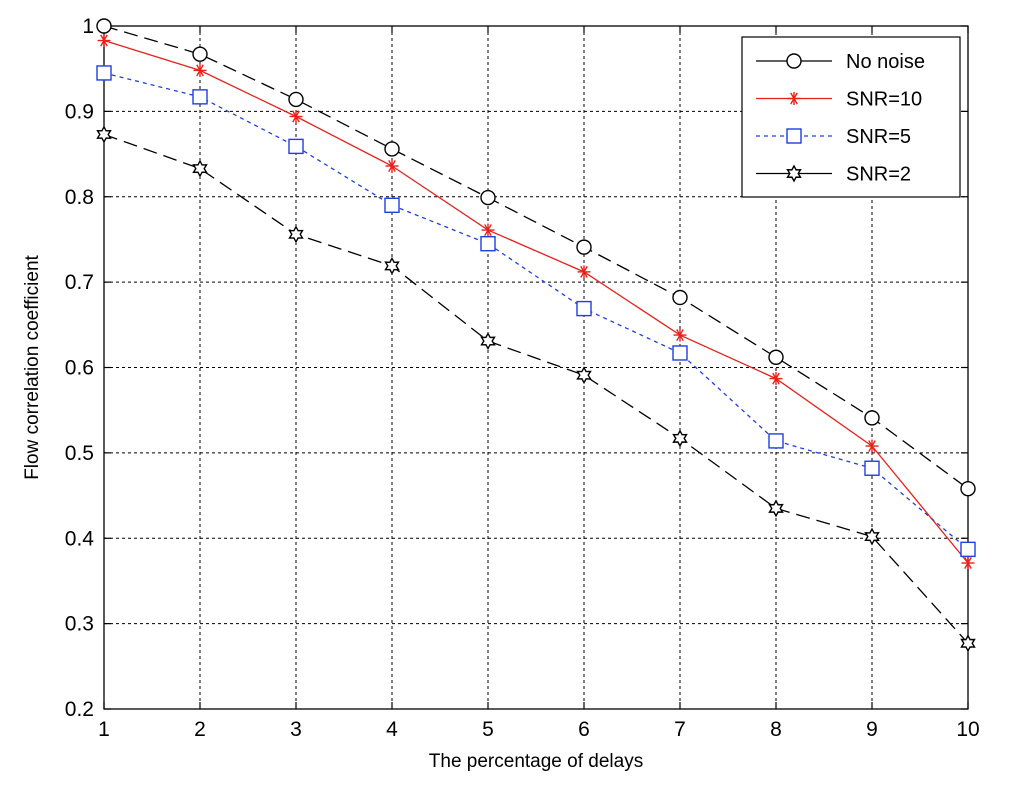 The width and height of the screenshot is (1012, 796). What do you see at coordinates (488, 729) in the screenshot?
I see `x-tick-label: 5` at bounding box center [488, 729].